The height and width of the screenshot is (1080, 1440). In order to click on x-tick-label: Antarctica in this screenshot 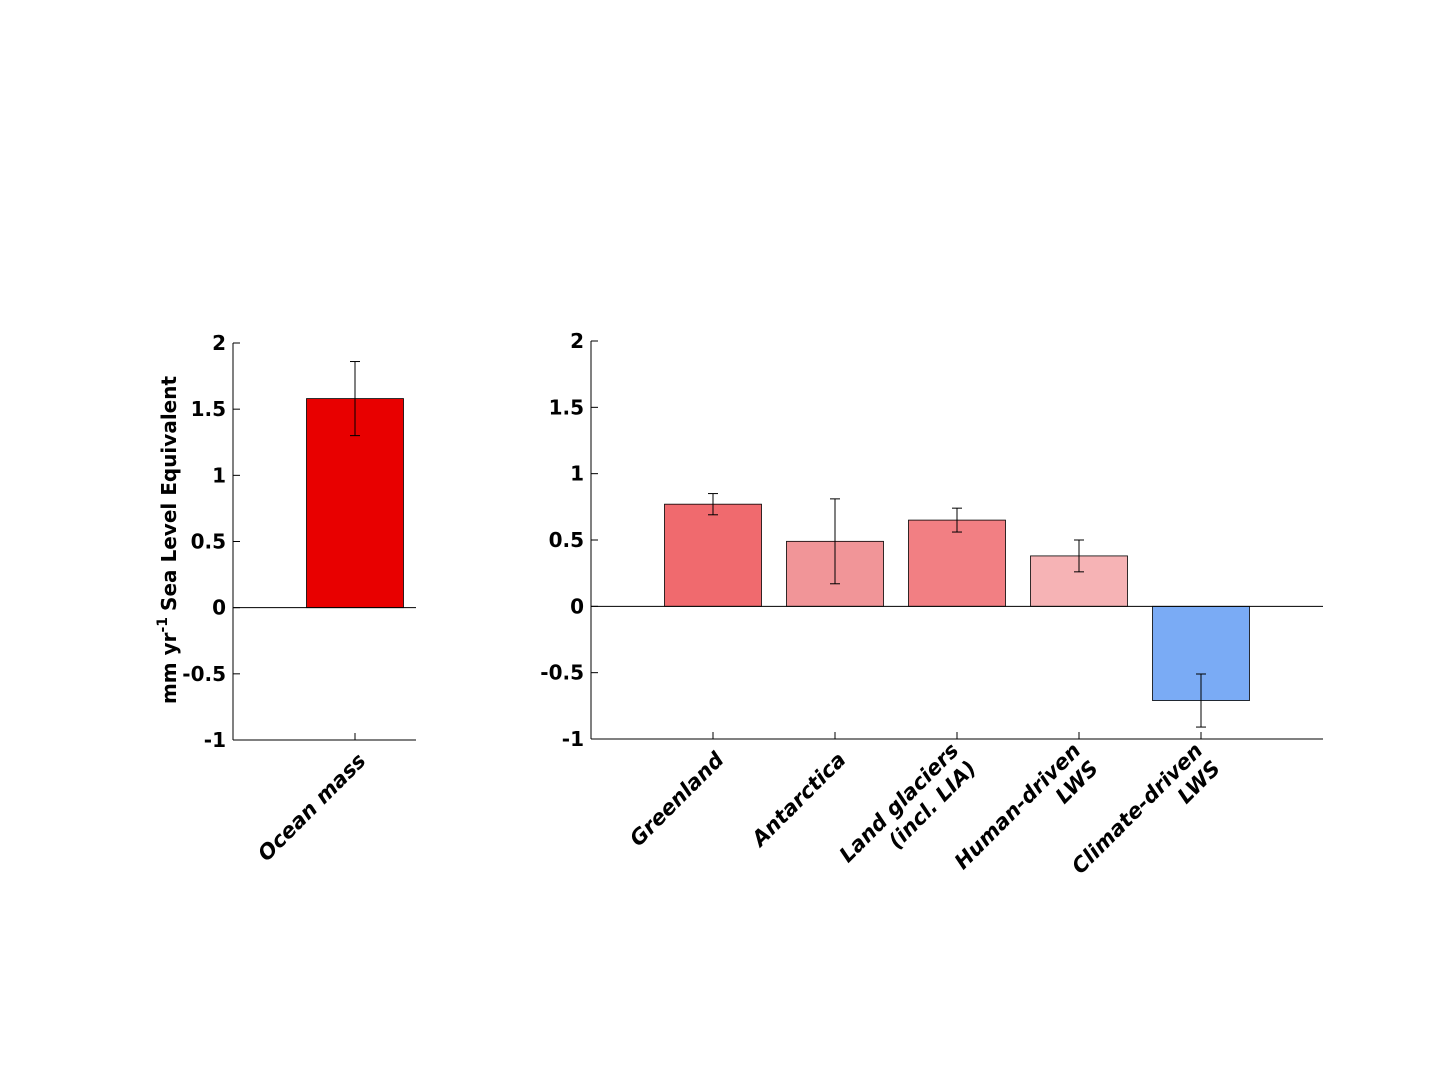, I will do `click(798, 800)`.